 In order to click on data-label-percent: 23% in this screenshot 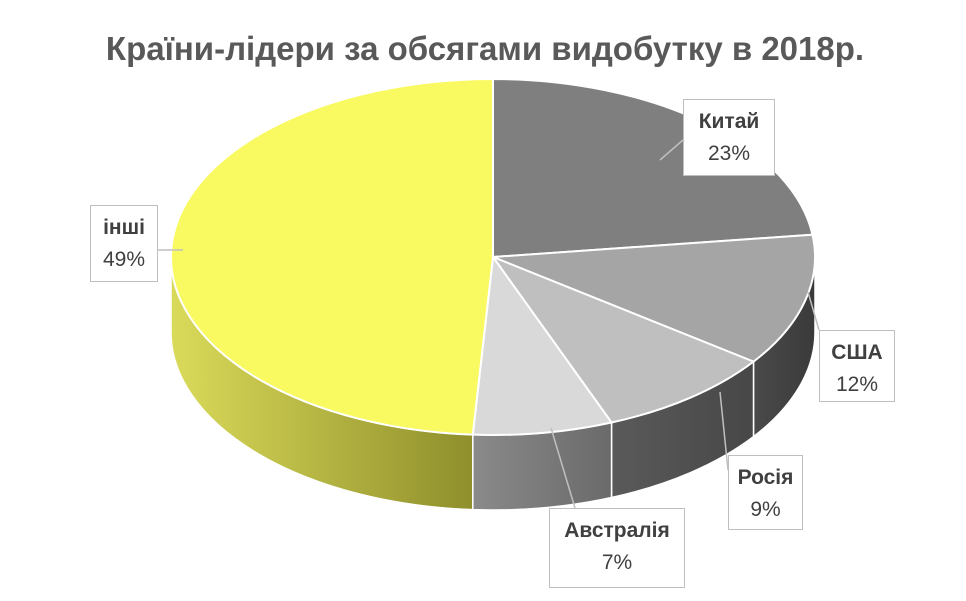, I will do `click(729, 153)`.